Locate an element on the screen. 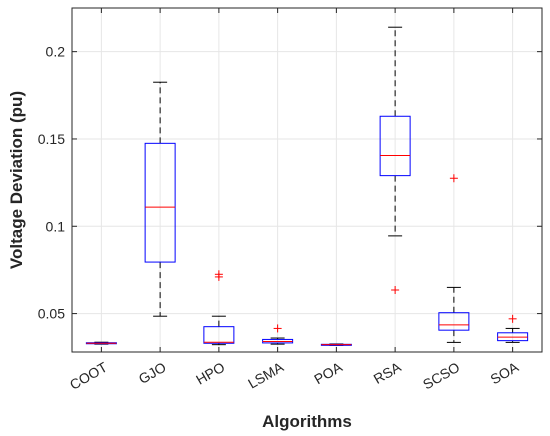 The image size is (550, 436). box-soa is located at coordinates (513, 328).